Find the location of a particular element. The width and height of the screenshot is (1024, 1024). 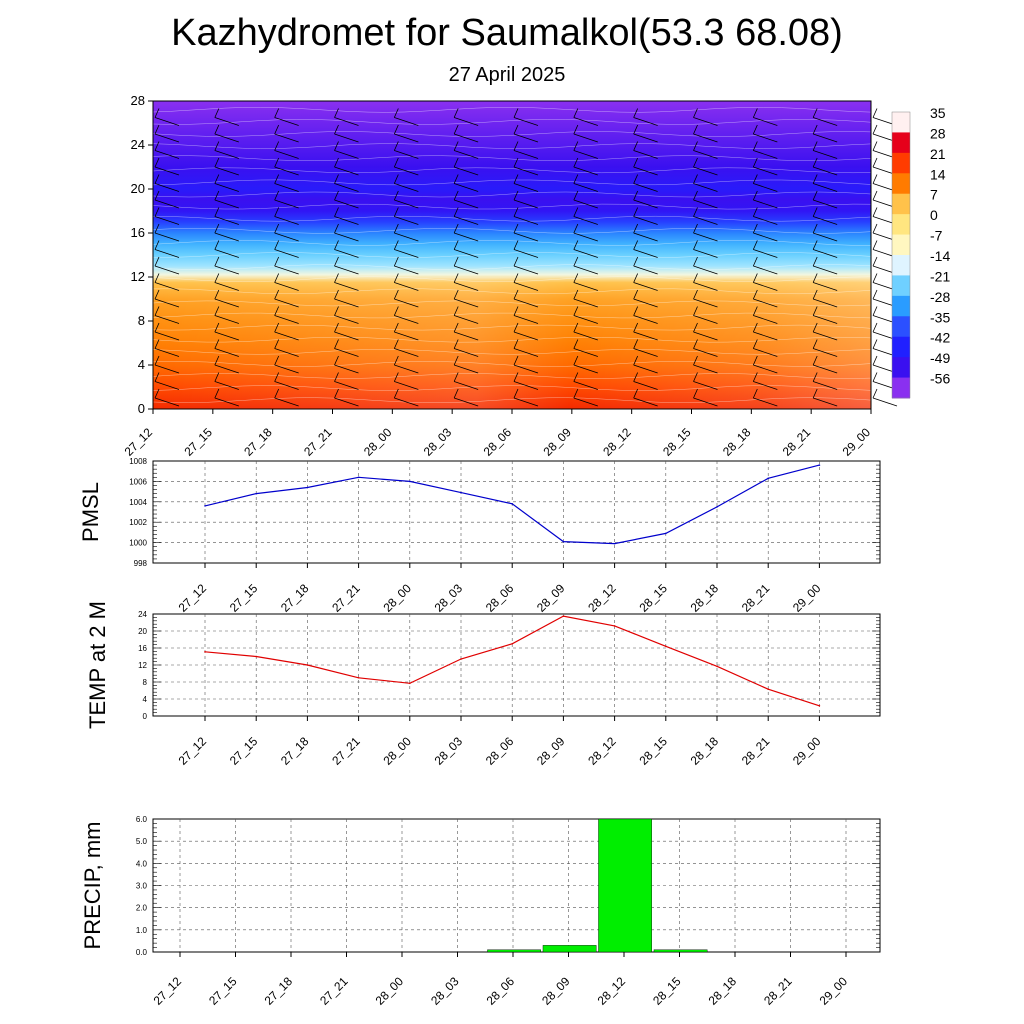

x-tick-label: 27_18 is located at coordinates (279, 991).